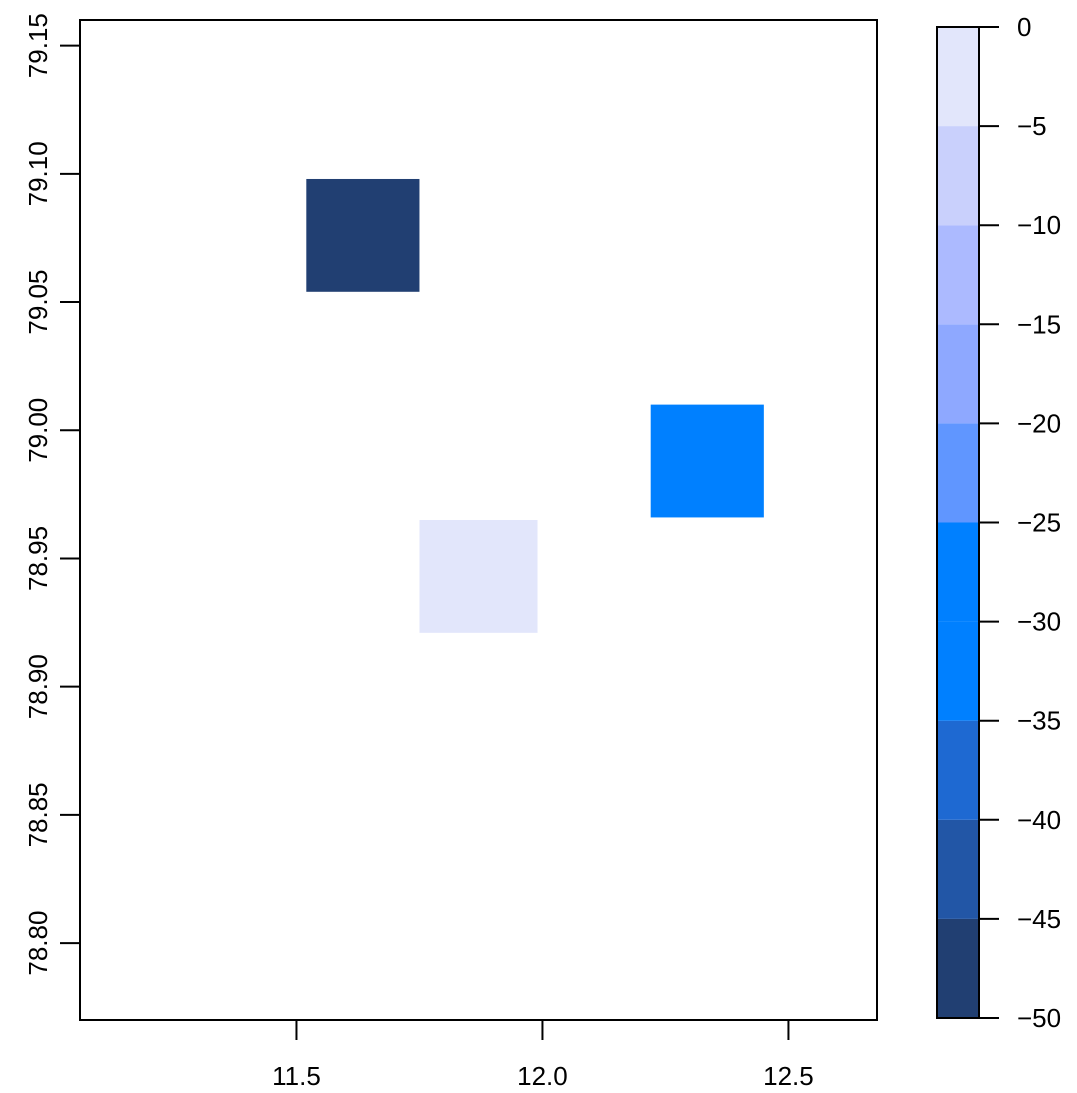 Image resolution: width=1077 pixels, height=1093 pixels. Describe the element at coordinates (38, 814) in the screenshot. I see `y-tick-label: 78.85` at that location.